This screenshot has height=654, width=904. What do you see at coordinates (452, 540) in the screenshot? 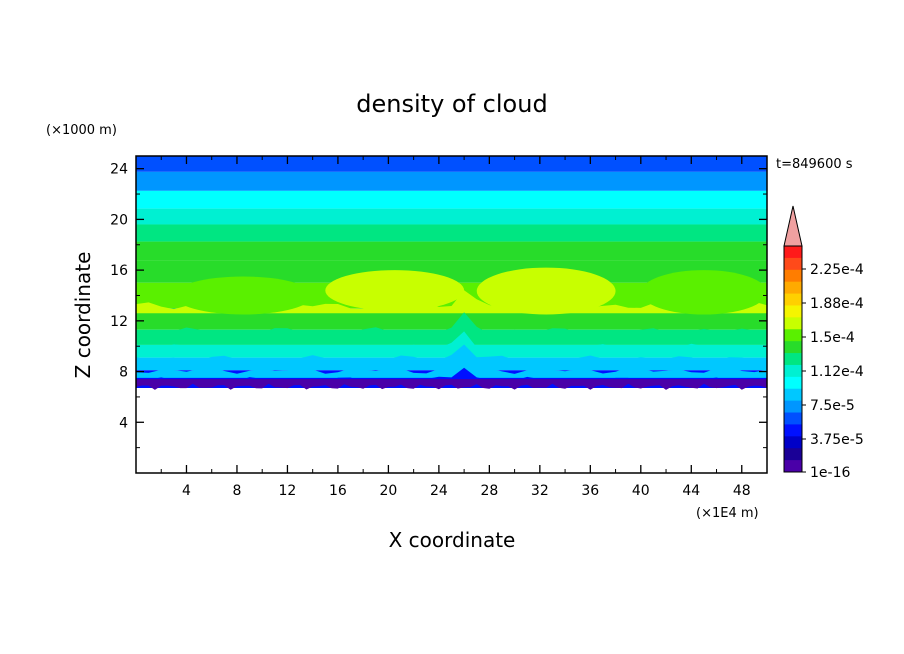
I see `x-axis-label: X coordinate` at bounding box center [452, 540].